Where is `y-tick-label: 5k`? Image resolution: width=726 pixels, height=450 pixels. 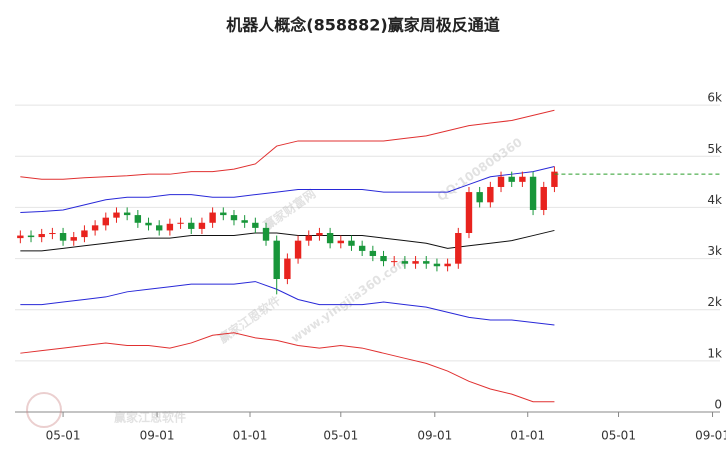 y-tick-label: 5k is located at coordinates (714, 149).